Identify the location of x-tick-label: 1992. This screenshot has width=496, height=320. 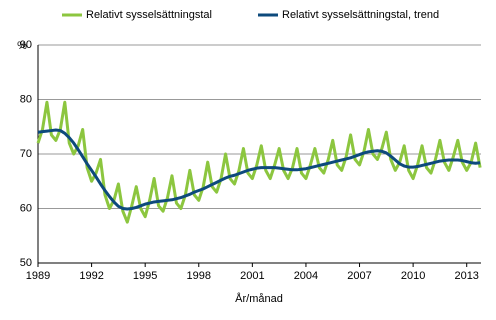
(91, 276).